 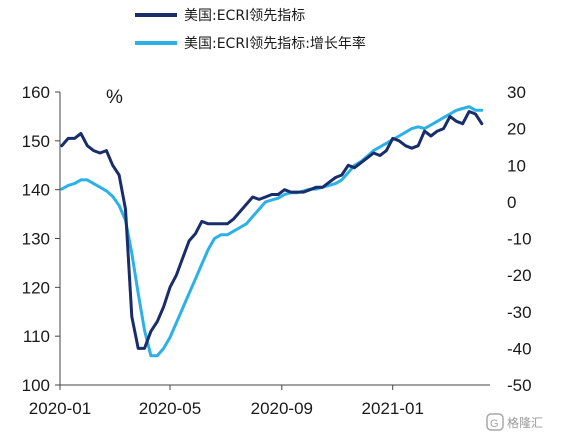 What do you see at coordinates (250, 30) in the screenshot?
I see `legend: 美国:ECRI领先指标 美国:ECRI领先指标:增长年率` at bounding box center [250, 30].